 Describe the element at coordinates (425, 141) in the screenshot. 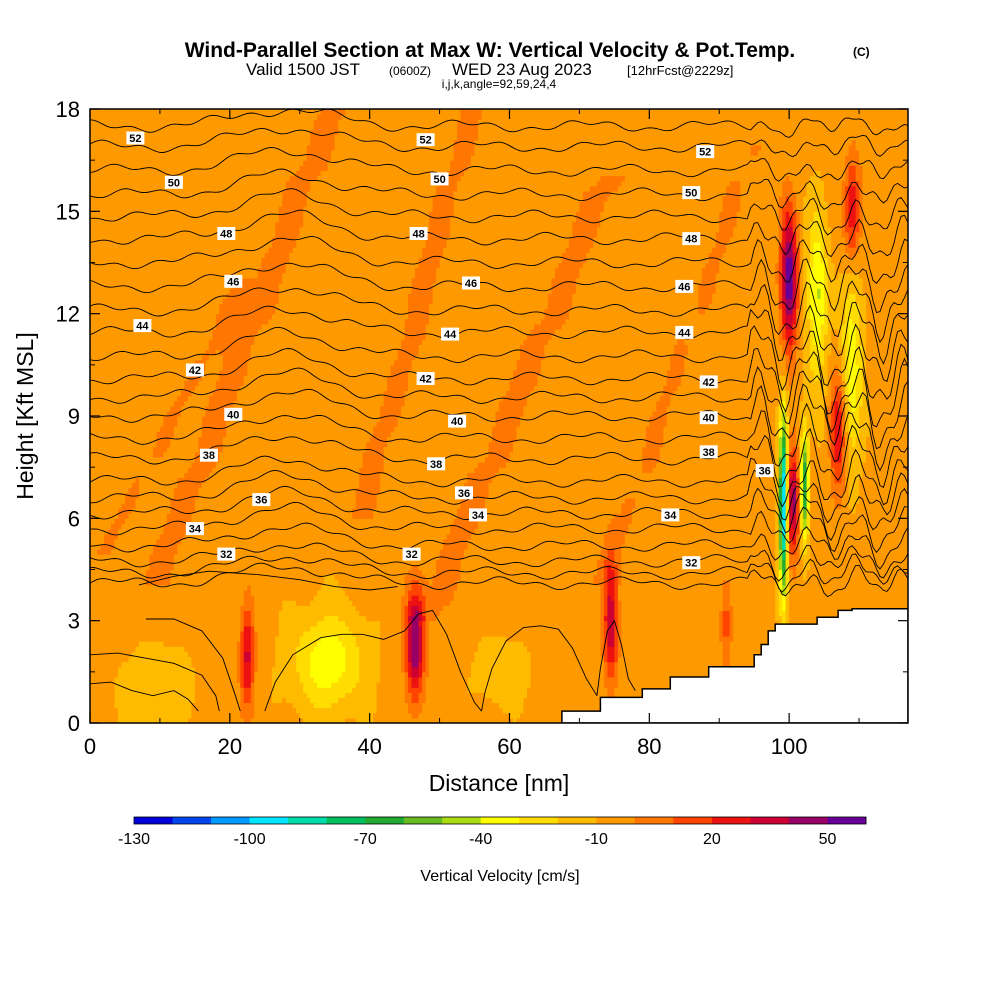

I see `contour-label-text: 52` at that location.